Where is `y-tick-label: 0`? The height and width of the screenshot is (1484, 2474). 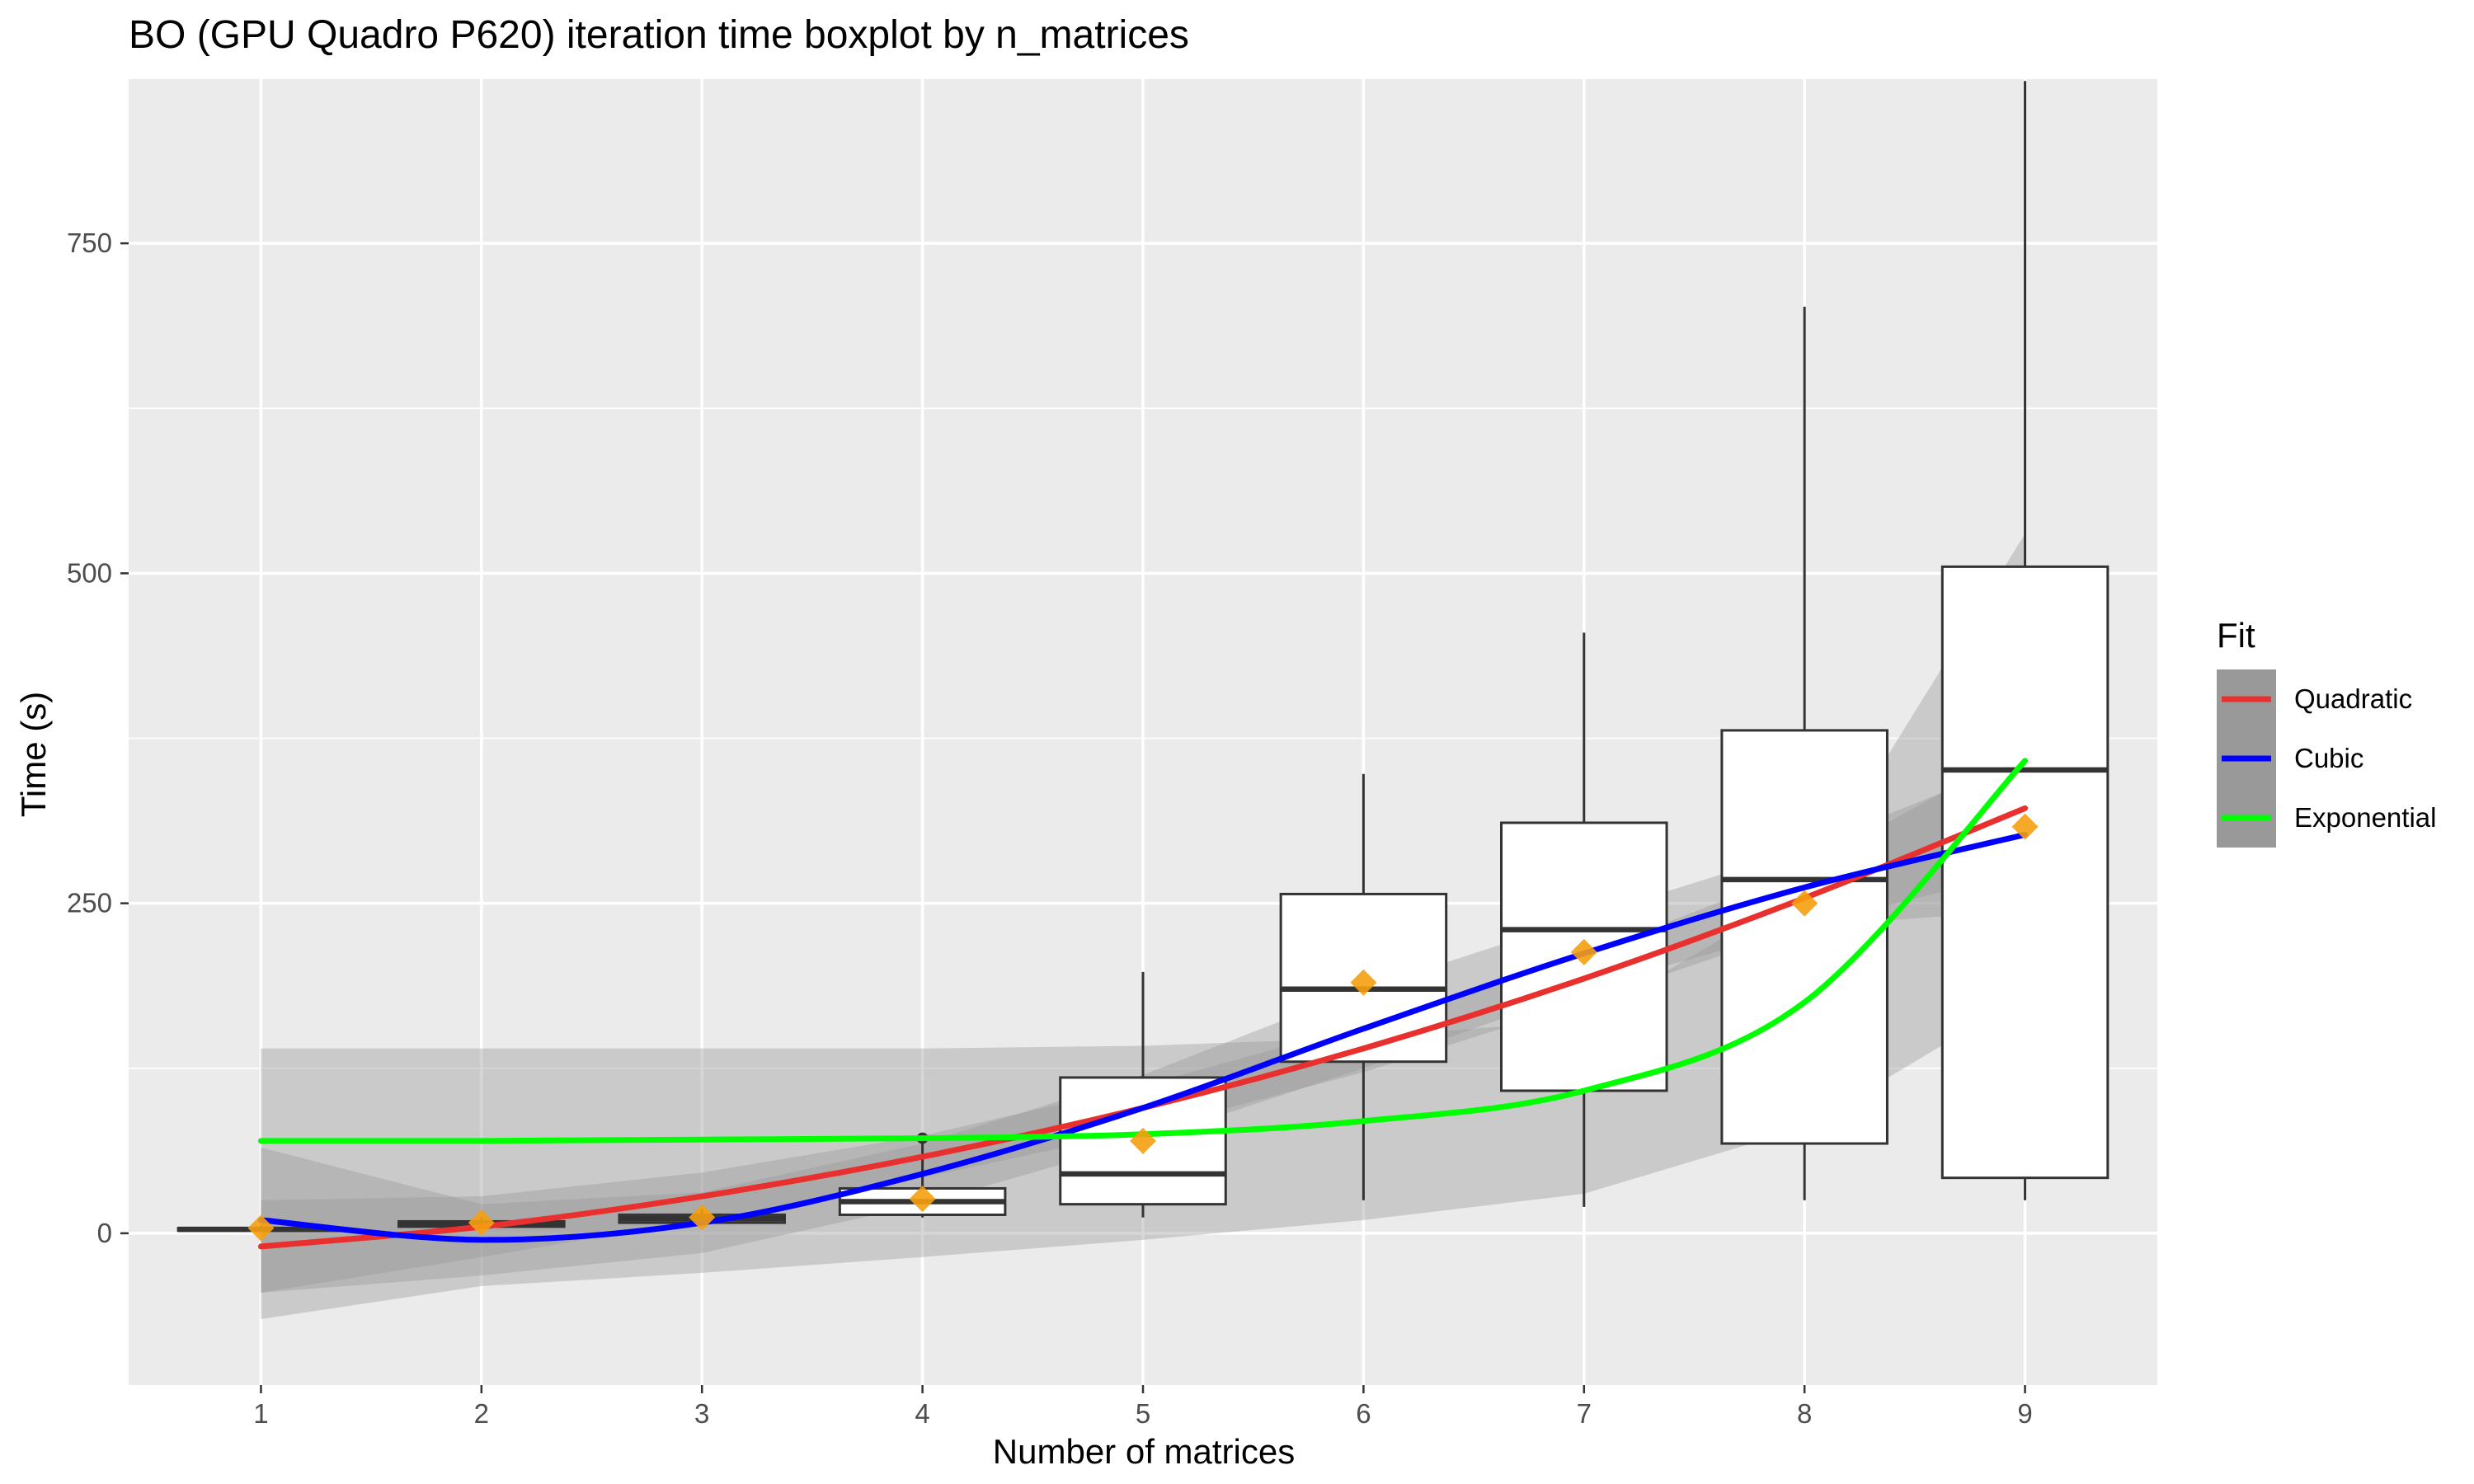 y-tick-label: 0 is located at coordinates (104, 1233).